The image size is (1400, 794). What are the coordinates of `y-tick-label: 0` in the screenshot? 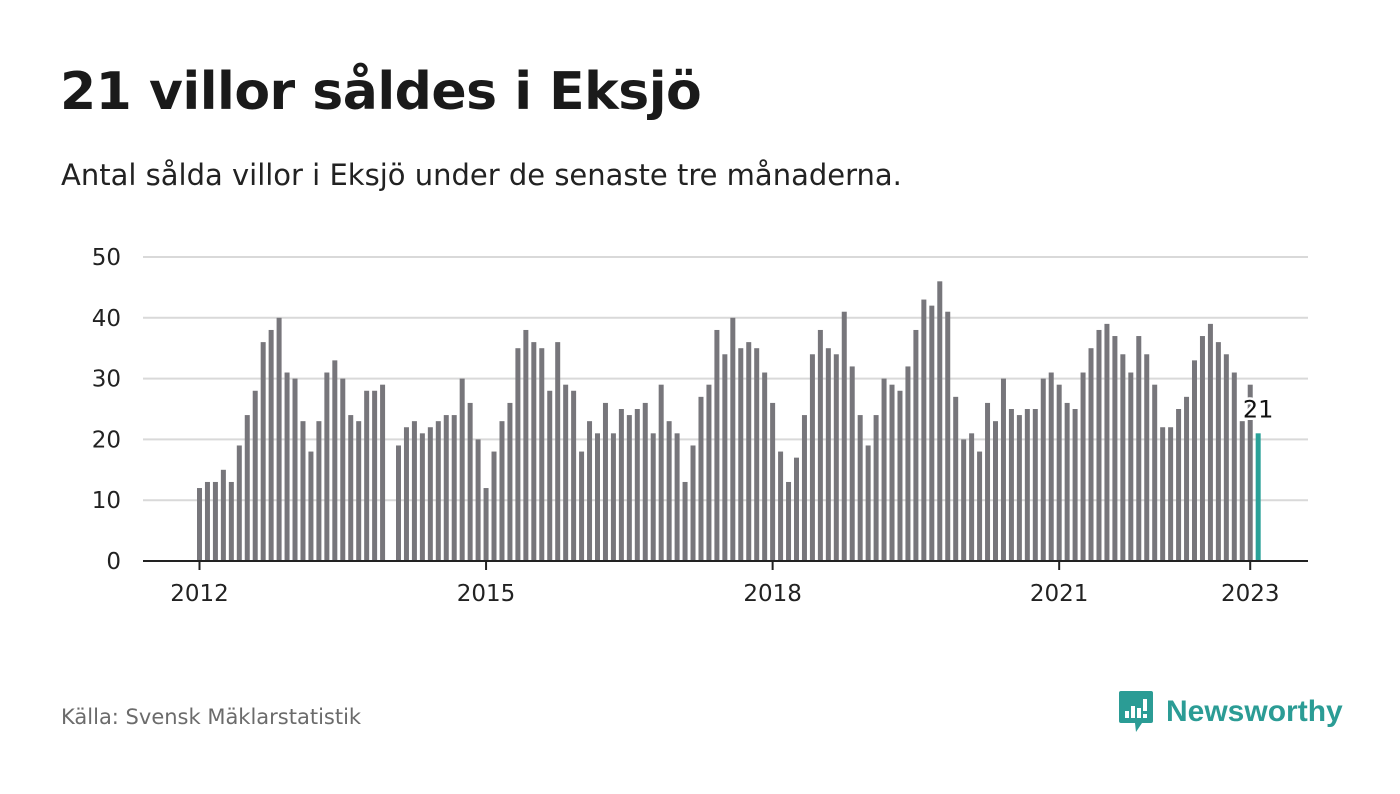 It's located at (113, 562).